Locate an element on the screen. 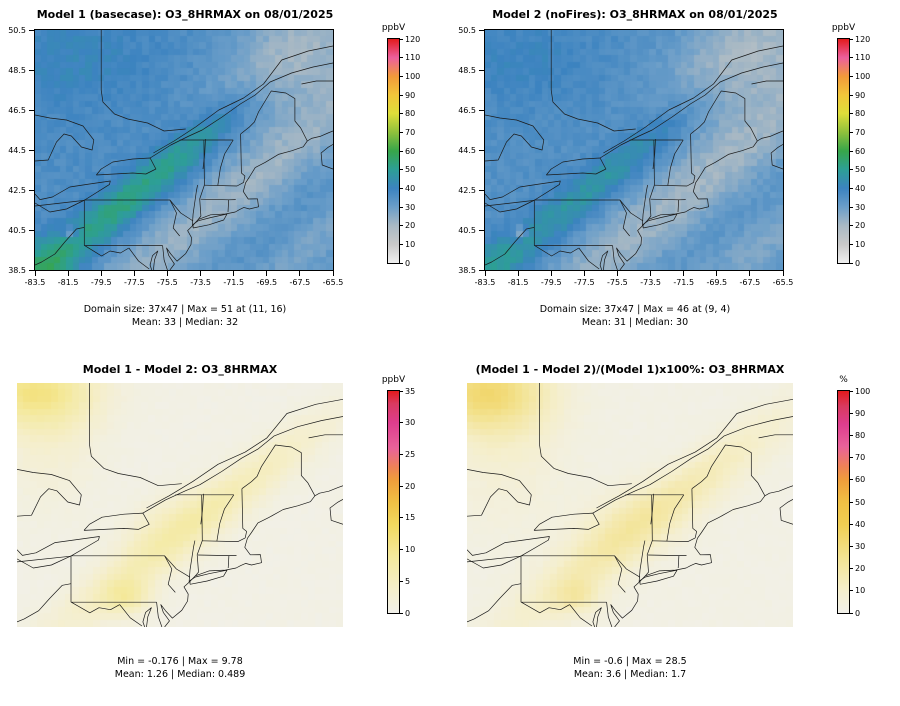  stats-line-2: Mean: 1.26 | Median: 0.489 is located at coordinates (180, 674).